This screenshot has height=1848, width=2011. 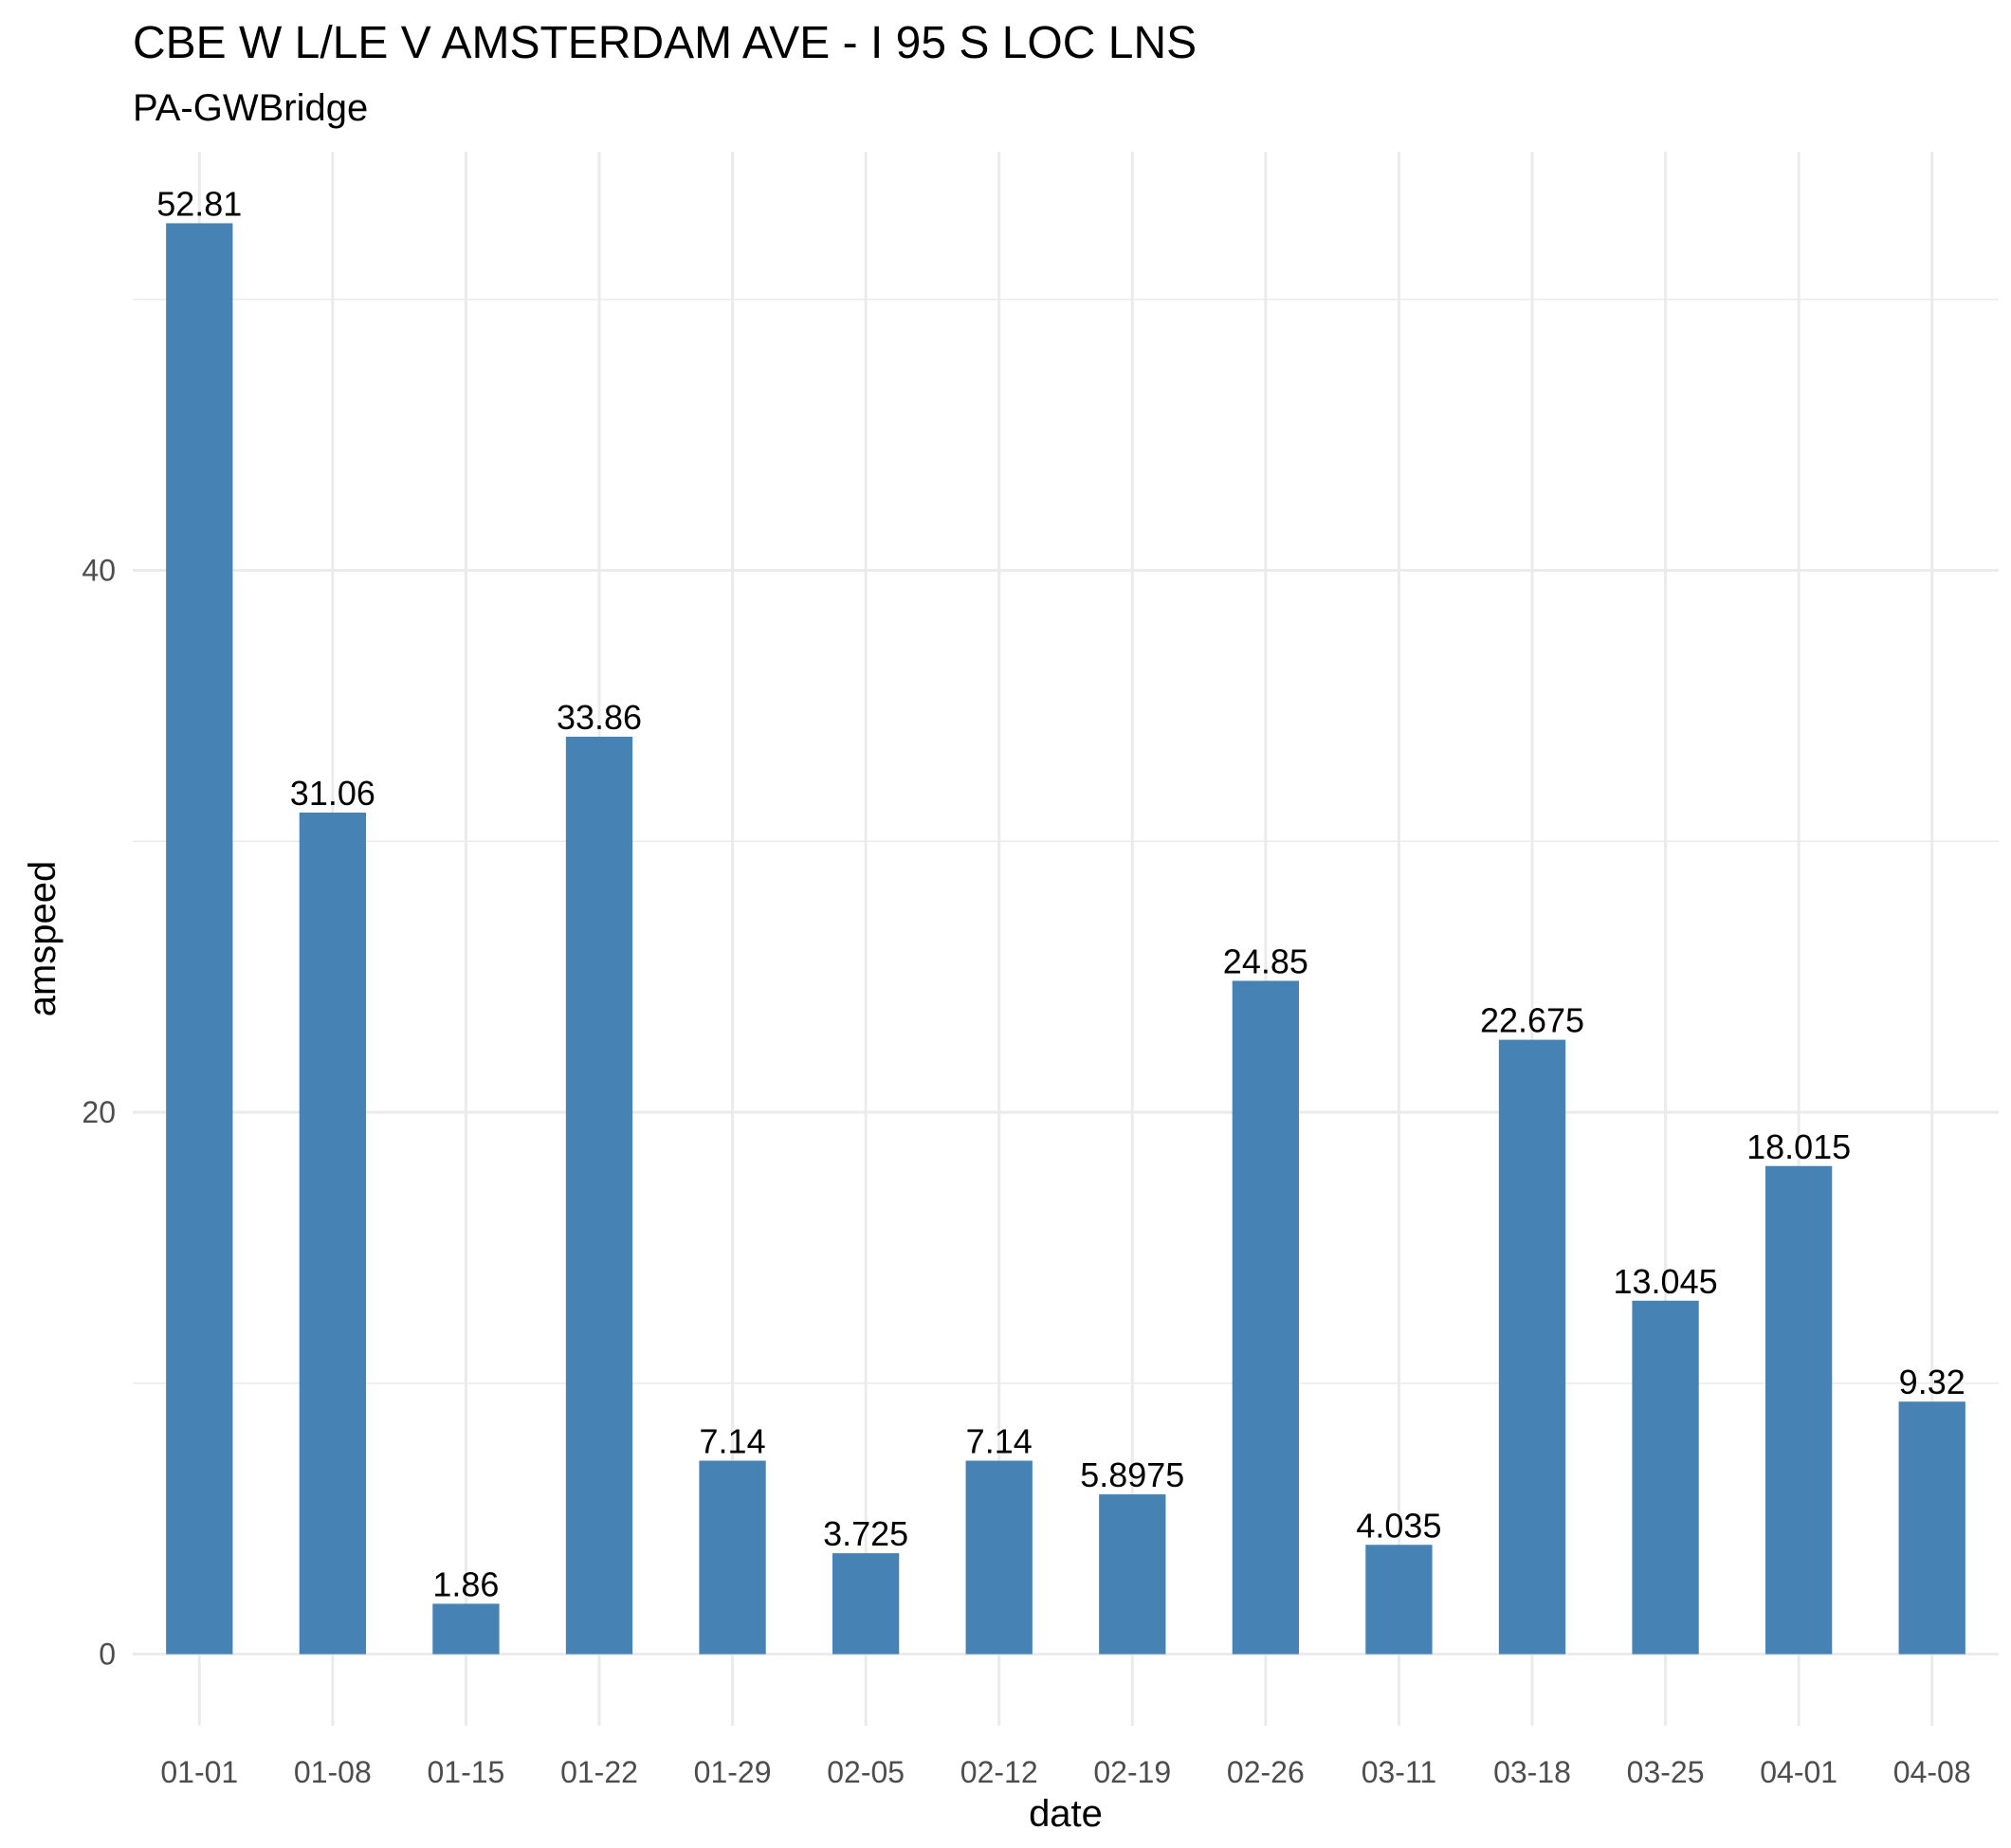 What do you see at coordinates (108, 1655) in the screenshot?
I see `y-tick-label: 0` at bounding box center [108, 1655].